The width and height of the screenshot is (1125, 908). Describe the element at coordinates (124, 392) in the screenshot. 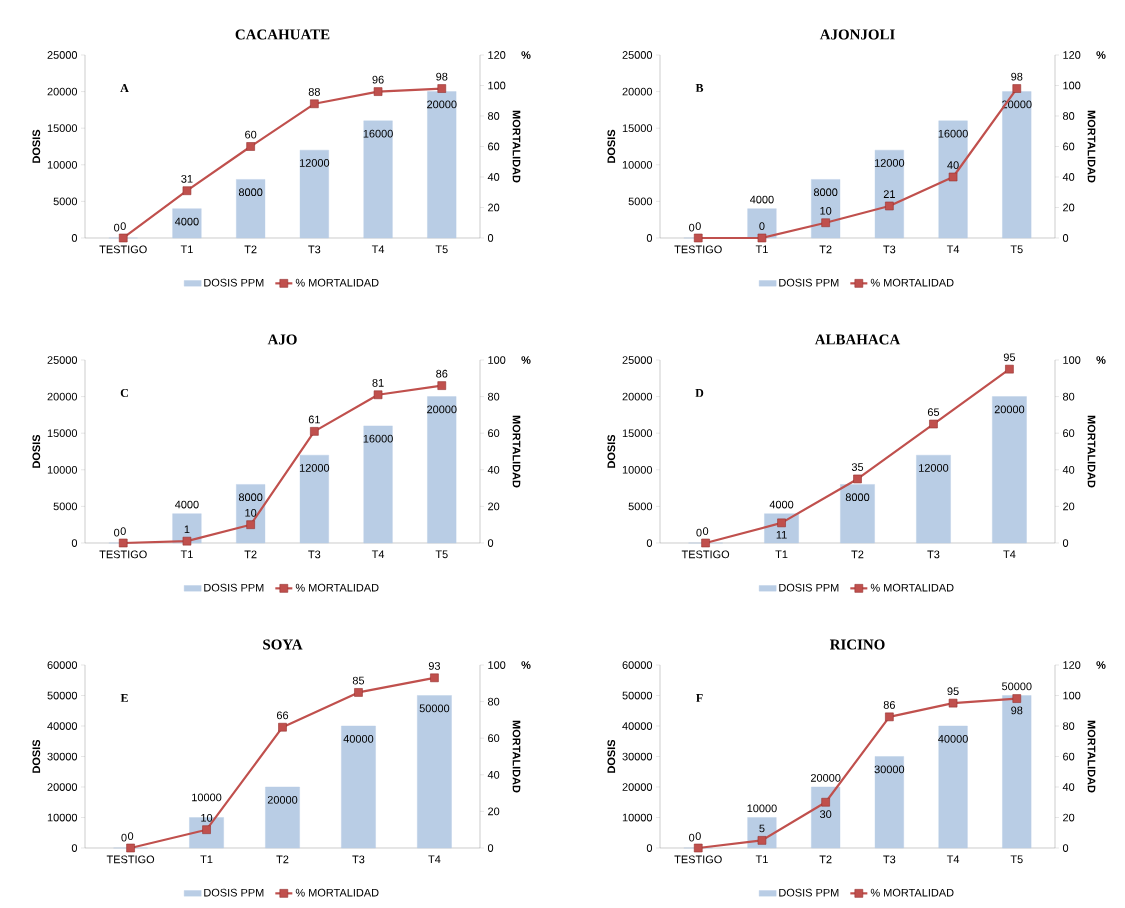

I see `annotation: C` at that location.